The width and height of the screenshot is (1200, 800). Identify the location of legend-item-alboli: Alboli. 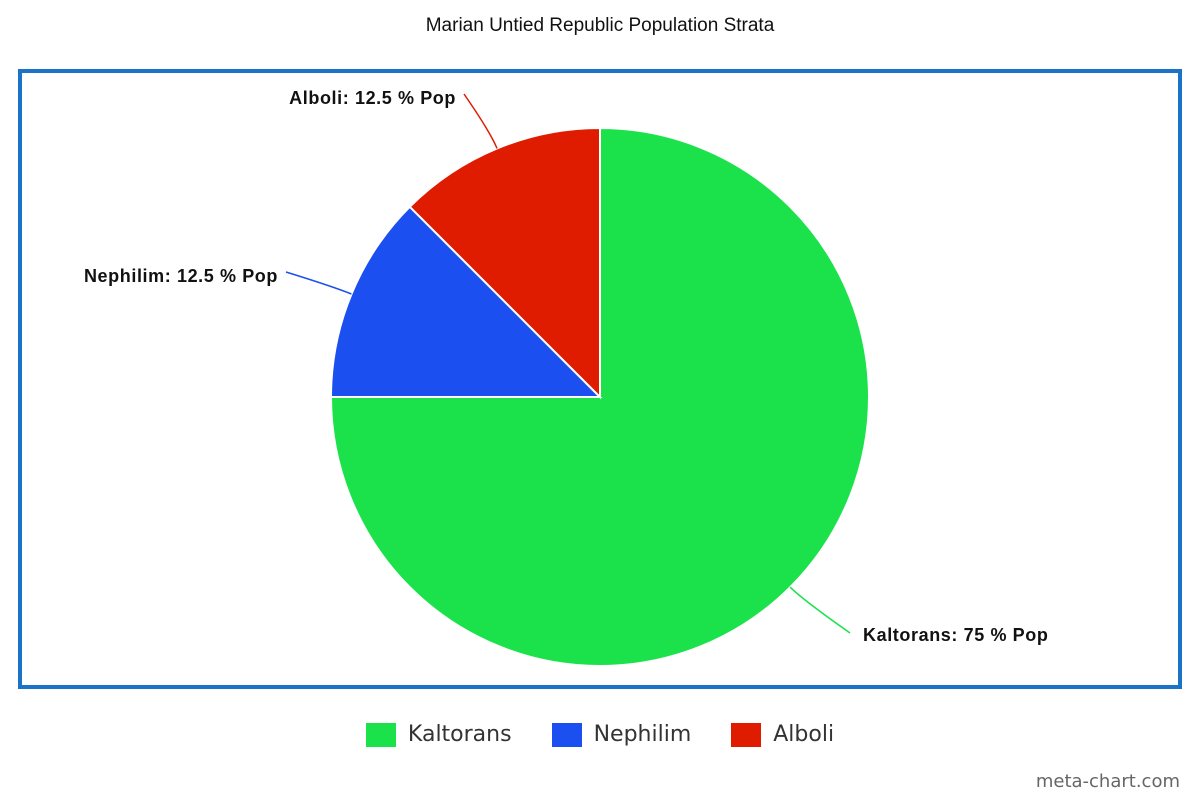
(782, 734).